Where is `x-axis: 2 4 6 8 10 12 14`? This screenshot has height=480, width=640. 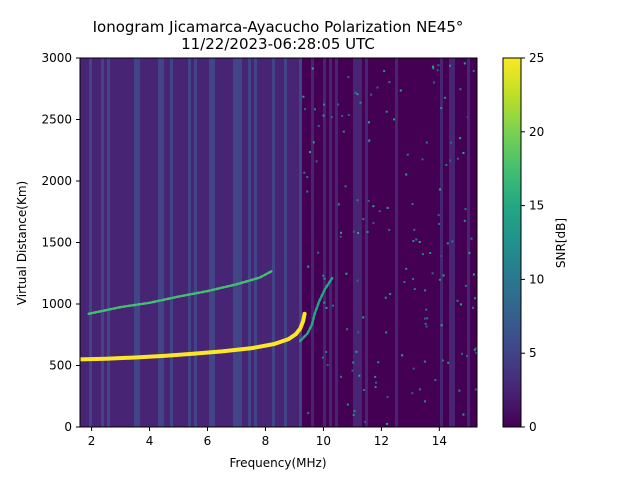
x-axis: 2 4 6 8 10 12 14 is located at coordinates (267, 437).